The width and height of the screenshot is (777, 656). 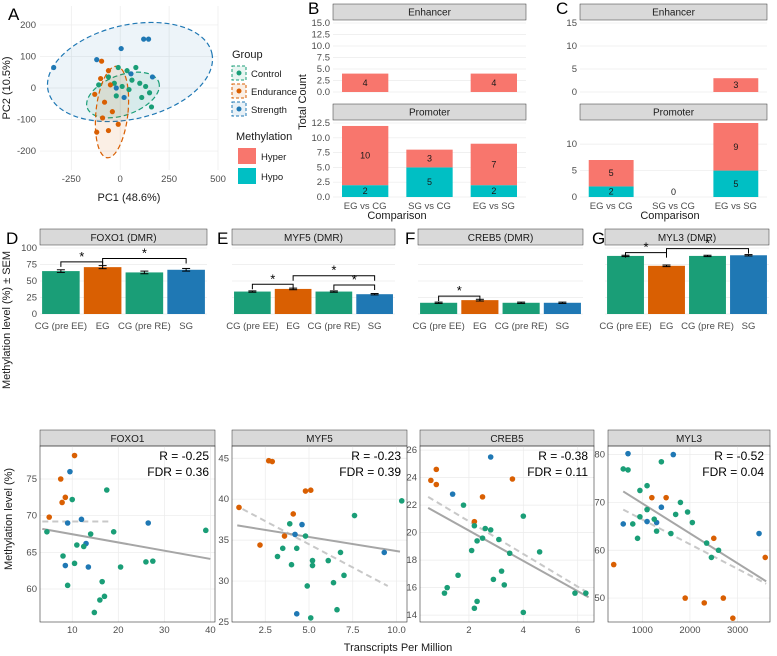 What do you see at coordinates (239, 91) in the screenshot?
I see `legend-endurance-dot` at bounding box center [239, 91].